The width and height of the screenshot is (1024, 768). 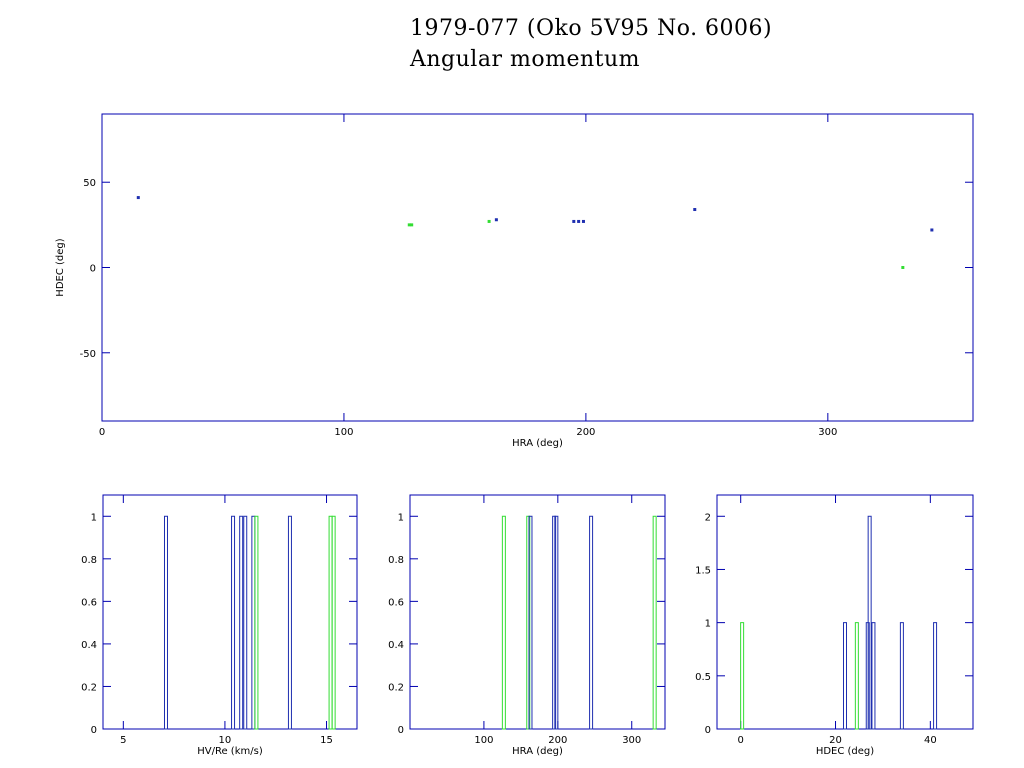 I want to click on y-tick-label: 0.5, so click(x=703, y=677).